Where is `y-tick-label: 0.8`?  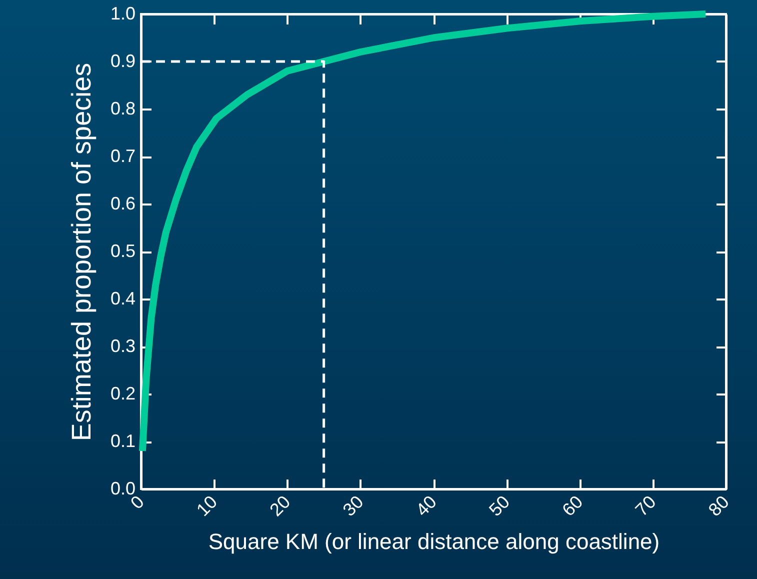 y-tick-label: 0.8 is located at coordinates (123, 108).